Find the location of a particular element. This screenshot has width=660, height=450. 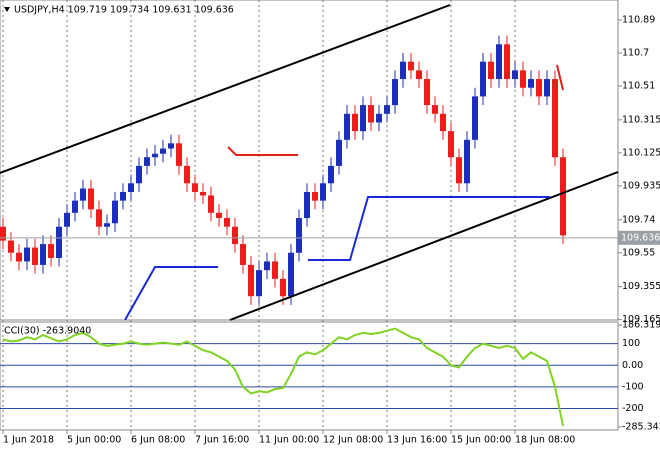

y-tick-label: 109.355 is located at coordinates (641, 286).